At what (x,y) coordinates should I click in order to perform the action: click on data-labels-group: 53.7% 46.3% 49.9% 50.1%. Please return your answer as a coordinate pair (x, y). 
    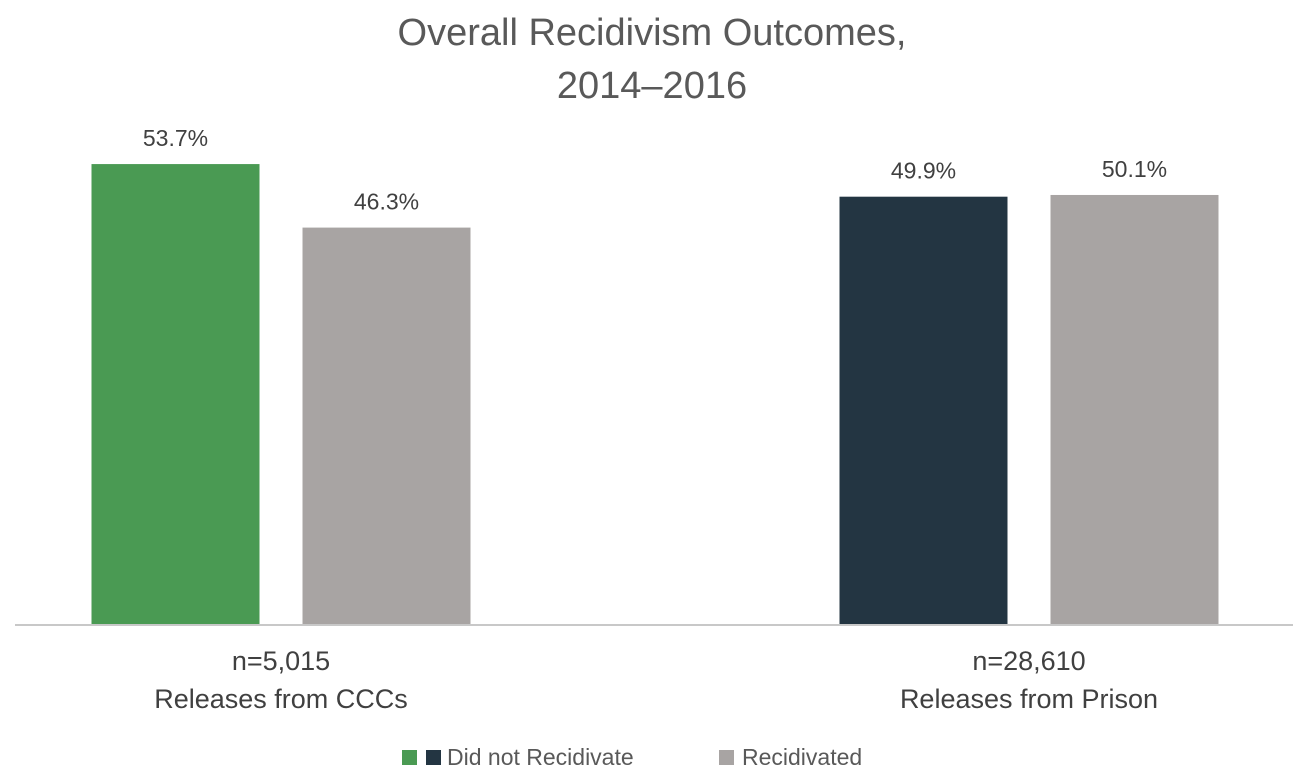
    Looking at the image, I should click on (655, 170).